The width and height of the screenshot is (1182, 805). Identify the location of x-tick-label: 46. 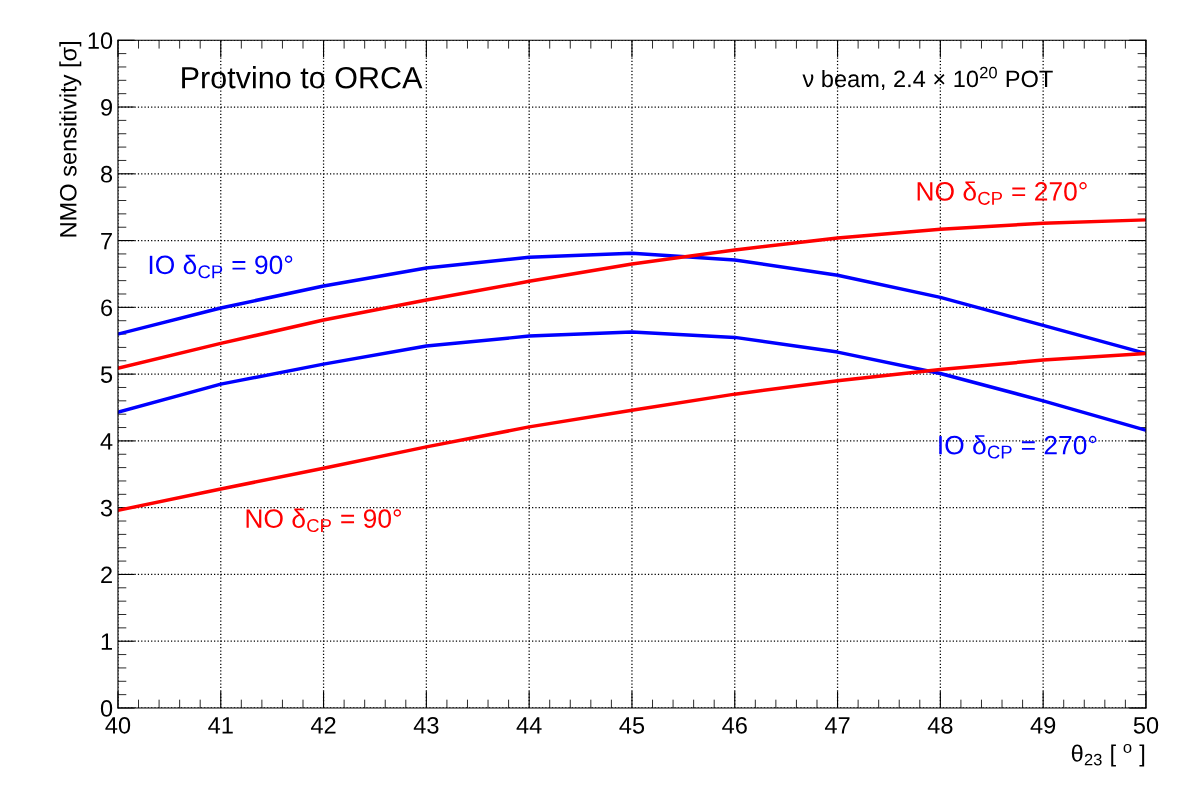
(734, 725).